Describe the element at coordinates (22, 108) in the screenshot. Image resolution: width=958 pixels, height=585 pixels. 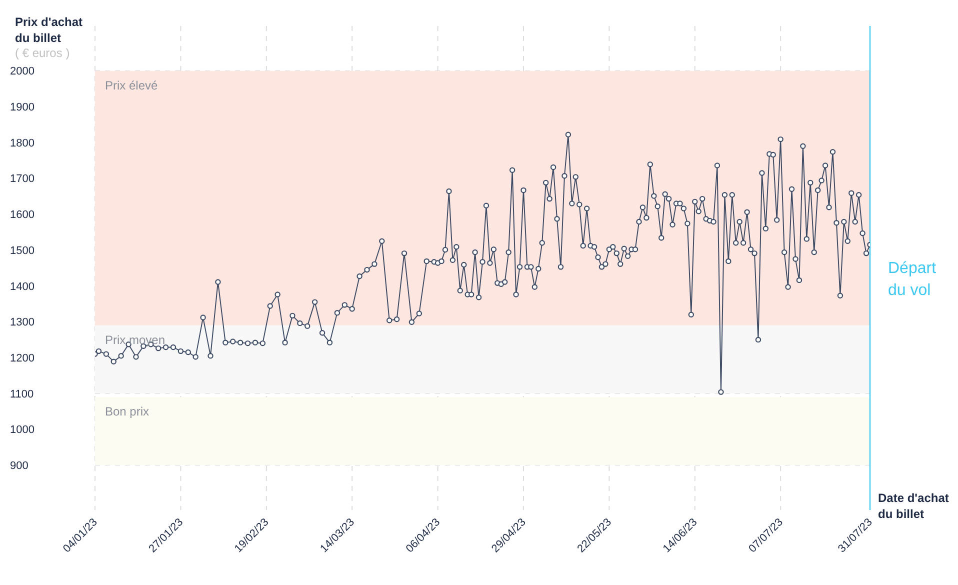
I see `y-tick-label: 1900` at that location.